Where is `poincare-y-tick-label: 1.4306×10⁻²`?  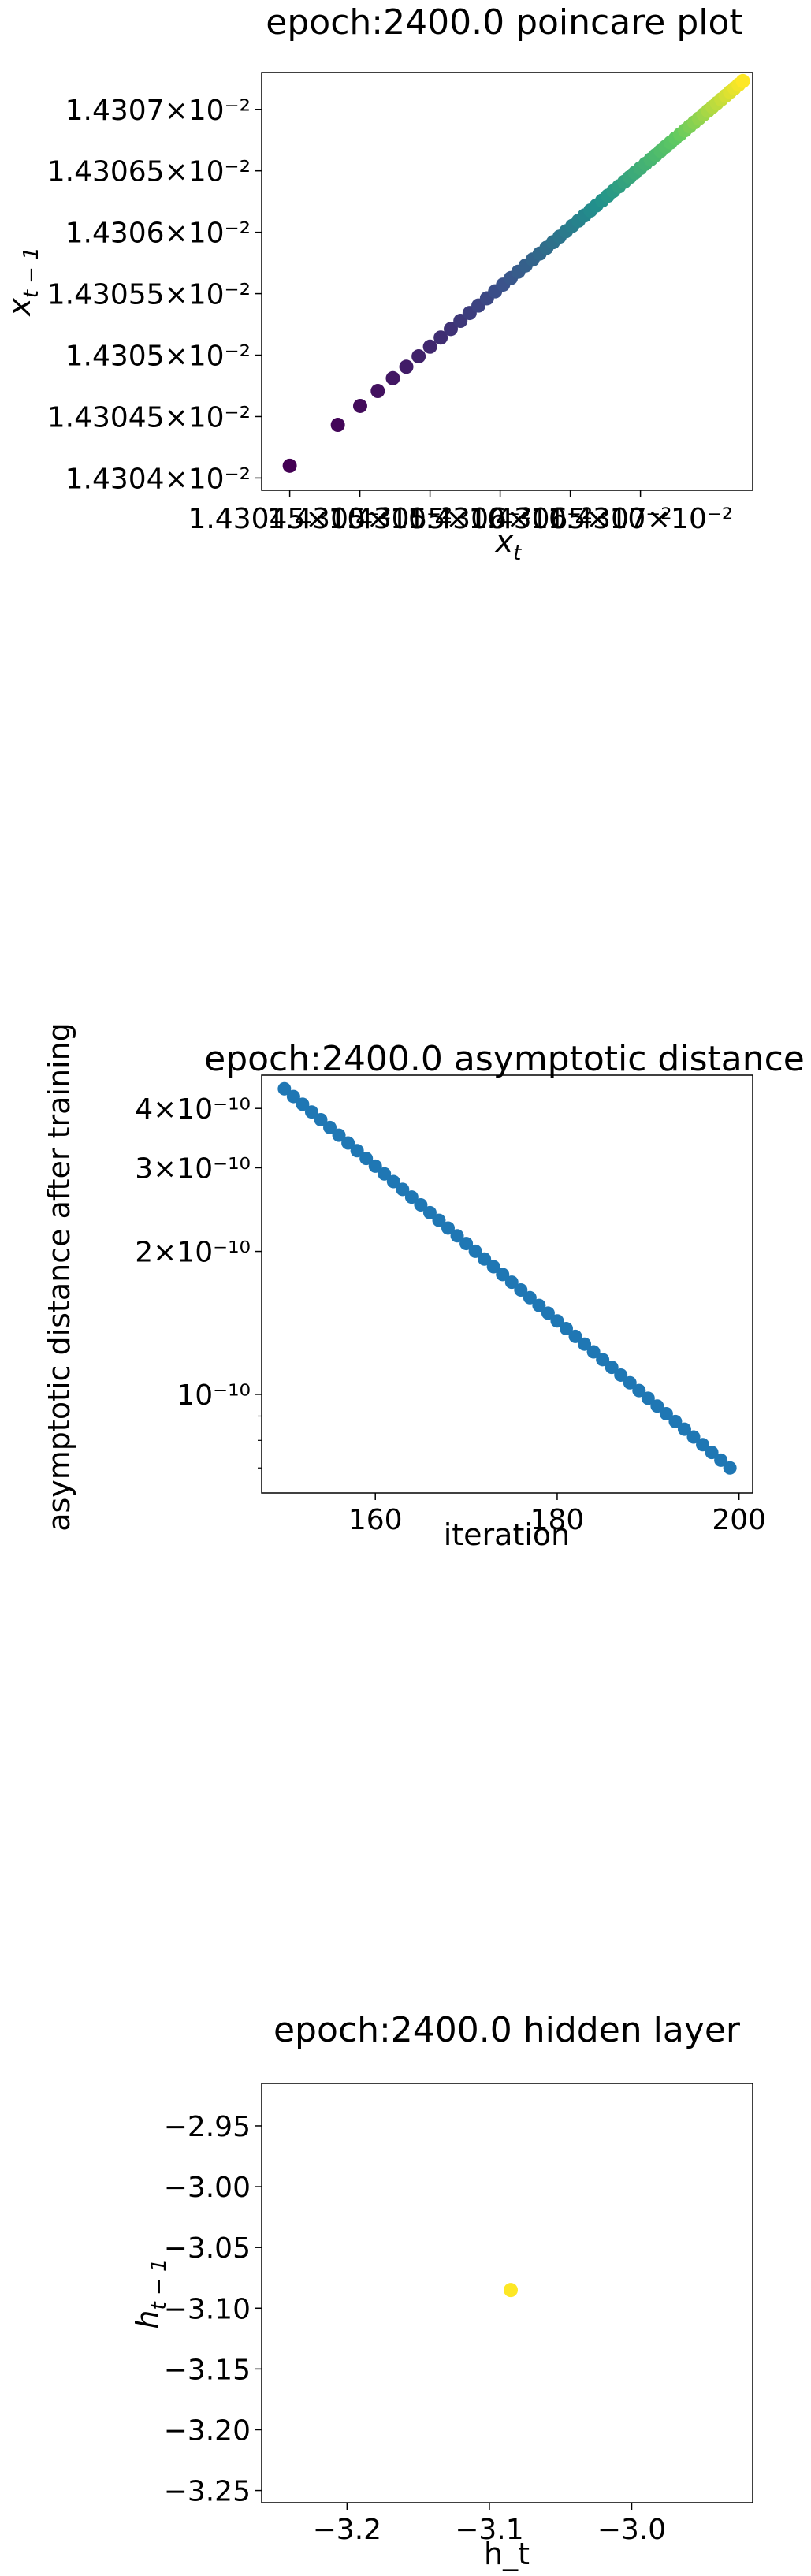
poincare-y-tick-label: 1.4306×10⁻² is located at coordinates (158, 234).